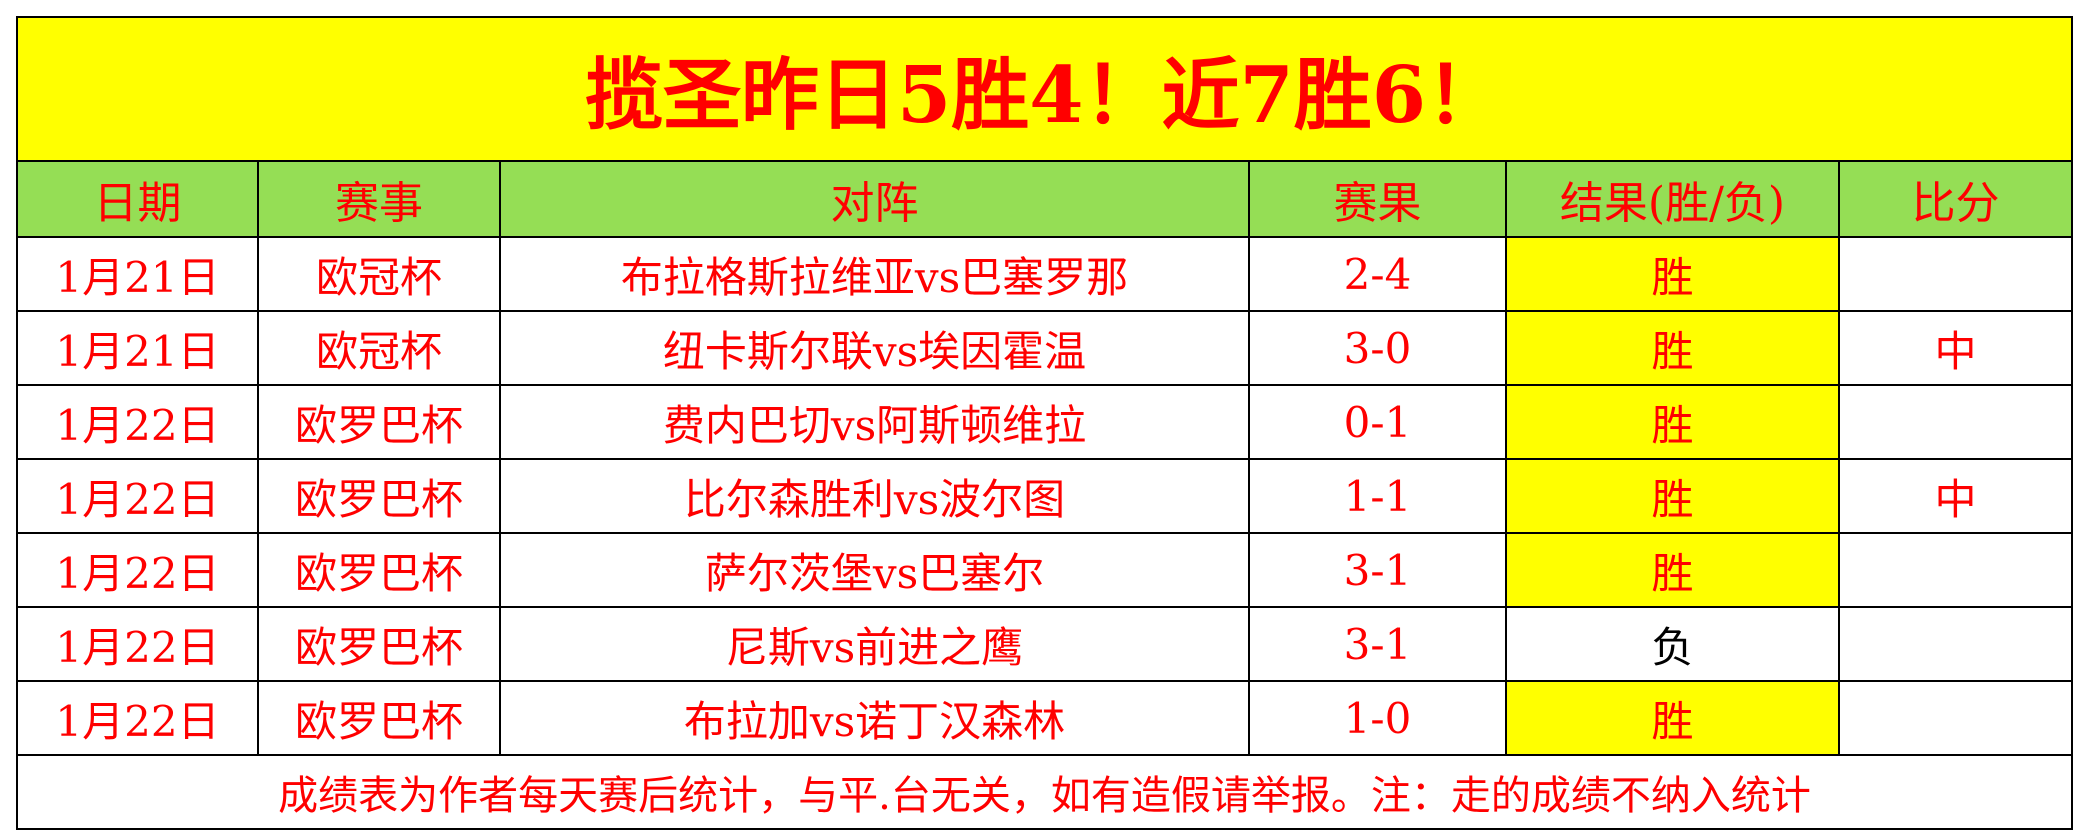 This screenshot has height=832, width=2088. Describe the element at coordinates (1377, 348) in the screenshot. I see `score-cell: 3-0` at that location.